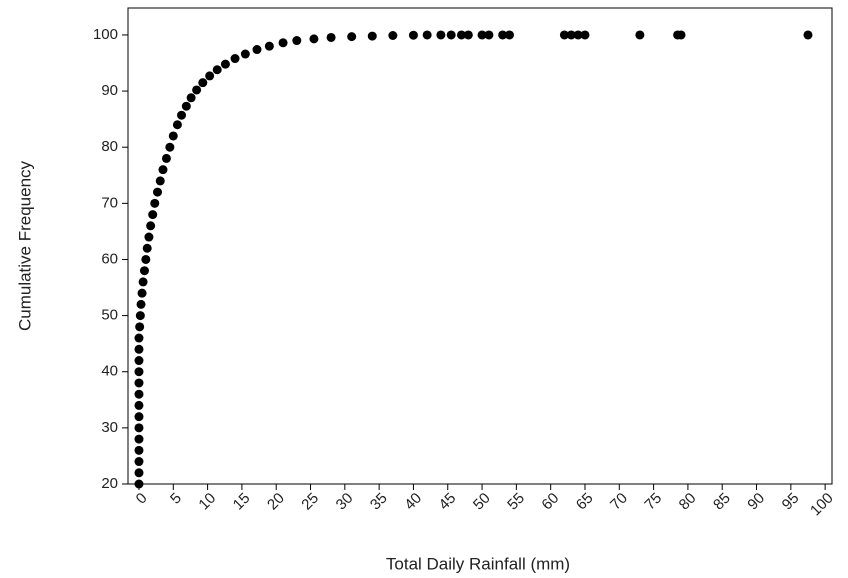  Describe the element at coordinates (276, 502) in the screenshot. I see `x-tick-label: 20` at that location.